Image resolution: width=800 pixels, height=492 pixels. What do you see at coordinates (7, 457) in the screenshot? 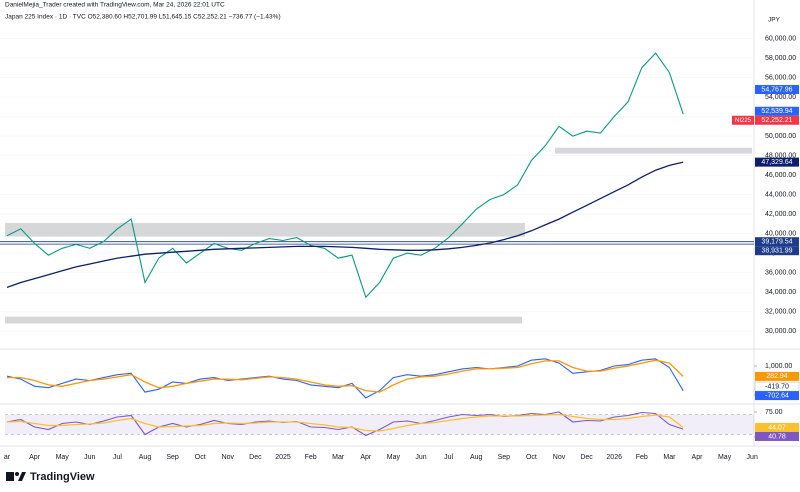
I see `x-tick-label: ar` at bounding box center [7, 457].